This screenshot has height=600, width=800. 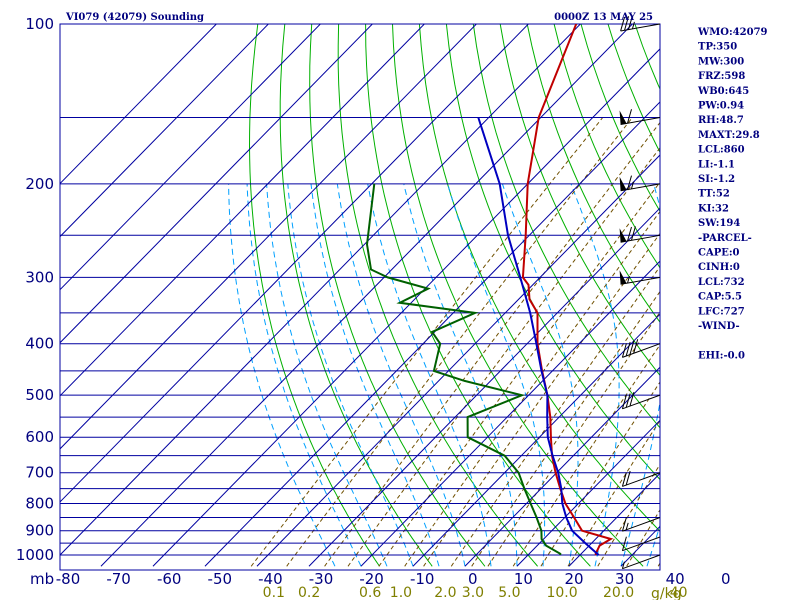 I want to click on mixing-unit-label: g/kg, so click(x=666, y=593).